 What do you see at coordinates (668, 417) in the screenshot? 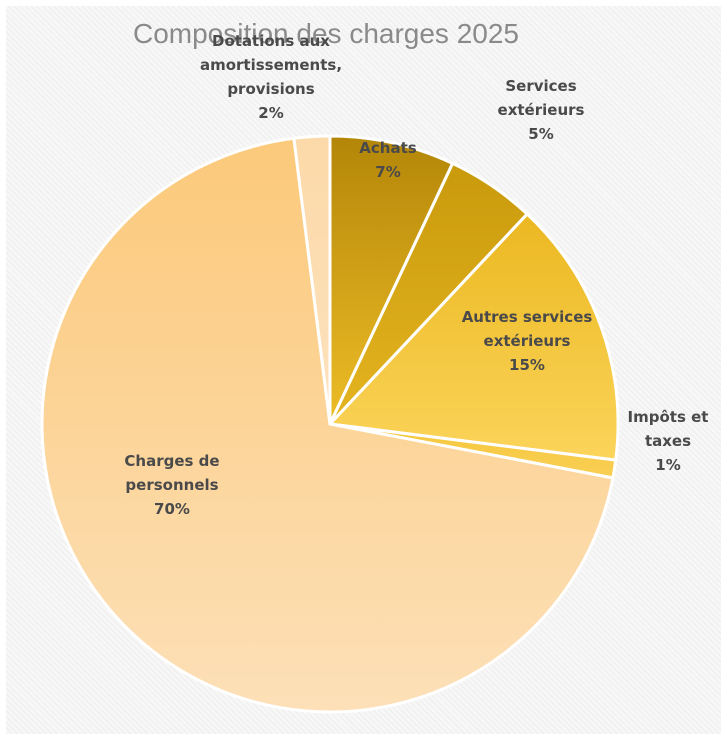
I see `data-label-name: Impôts et` at bounding box center [668, 417].